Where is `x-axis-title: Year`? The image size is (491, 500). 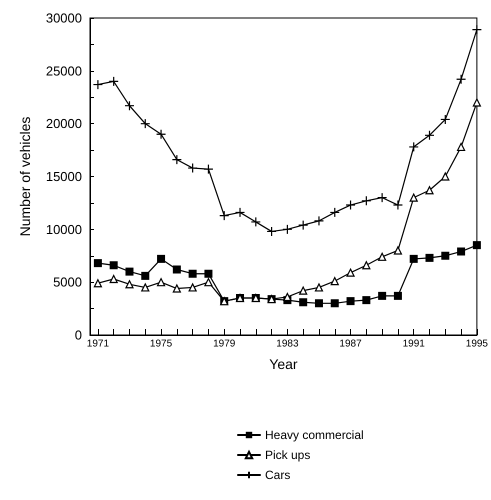 x-axis-title: Year is located at coordinates (283, 364).